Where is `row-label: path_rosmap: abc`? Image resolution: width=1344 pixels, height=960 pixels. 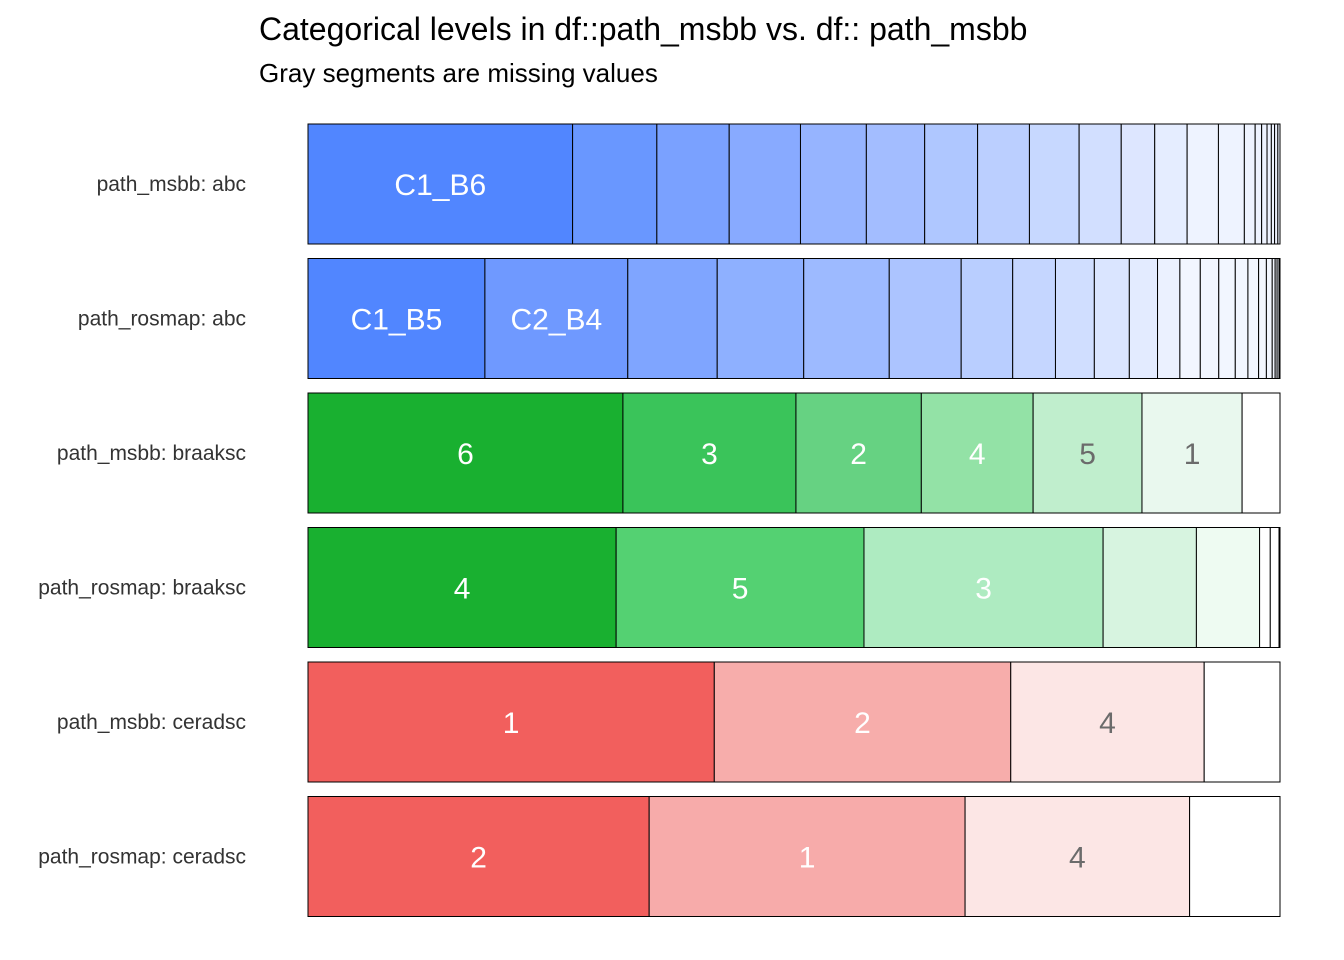 row-label: path_rosmap: abc is located at coordinates (162, 319).